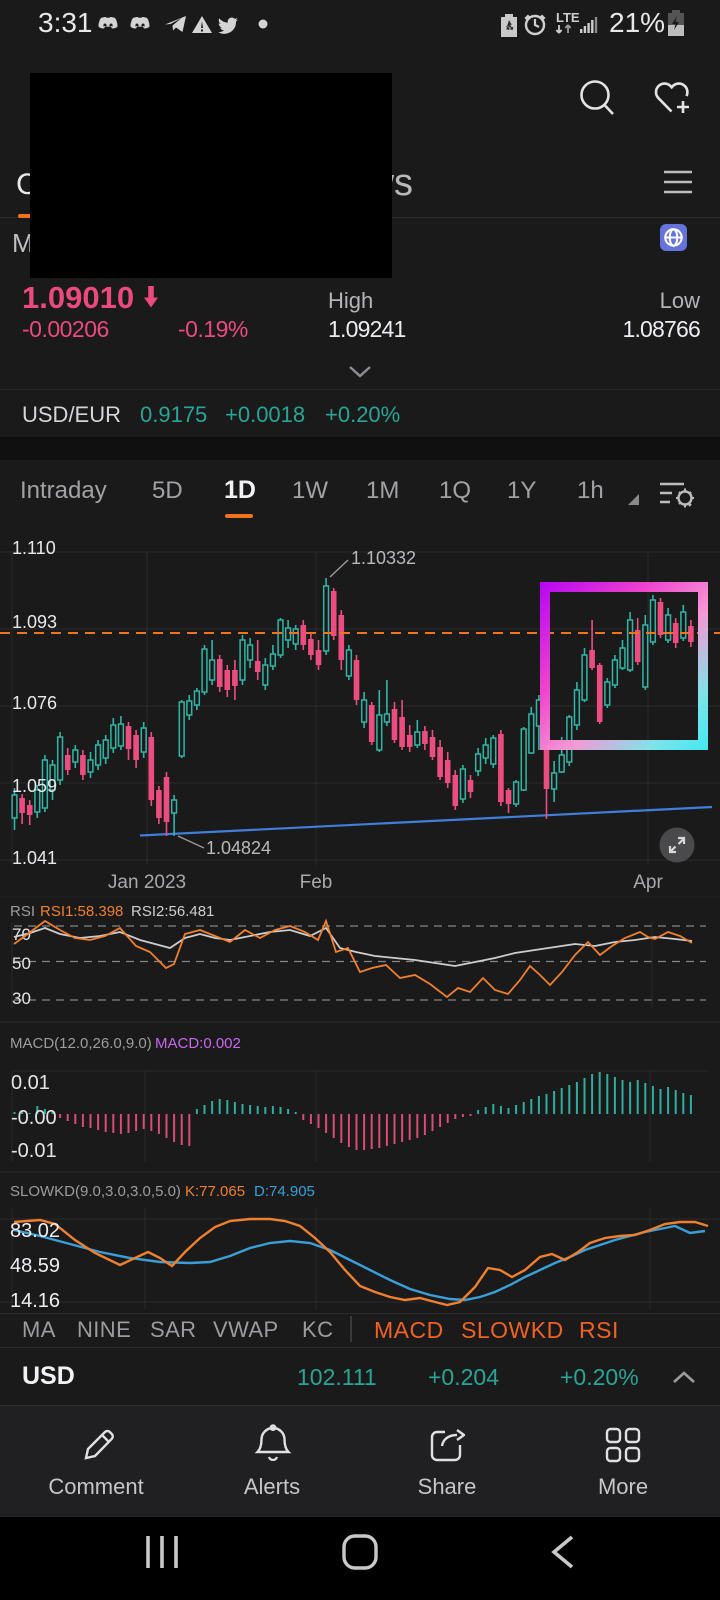  Describe the element at coordinates (215, 1191) in the screenshot. I see `svg-text: K:77.065` at that location.